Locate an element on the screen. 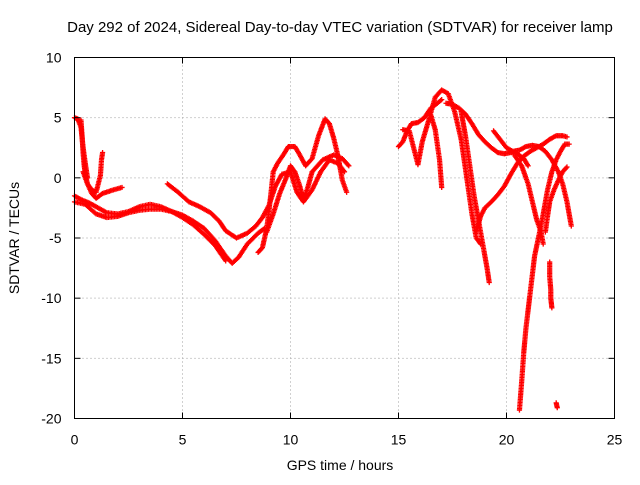 The height and width of the screenshot is (485, 640). x-tick-label: 25 is located at coordinates (615, 440).